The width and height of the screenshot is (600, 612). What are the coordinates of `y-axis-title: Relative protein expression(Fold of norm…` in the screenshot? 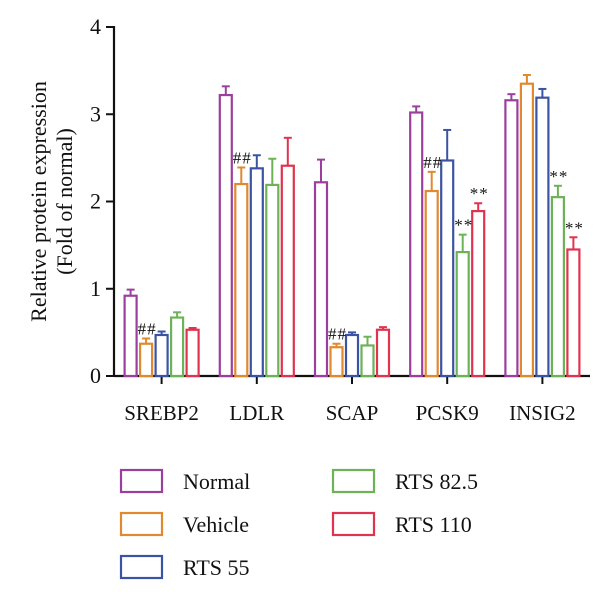 It's located at (51, 201).